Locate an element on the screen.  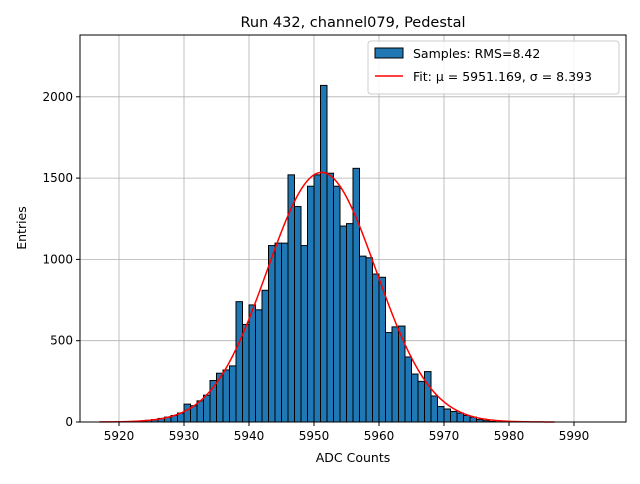
y-tick-label: 2000 is located at coordinates (57, 97).